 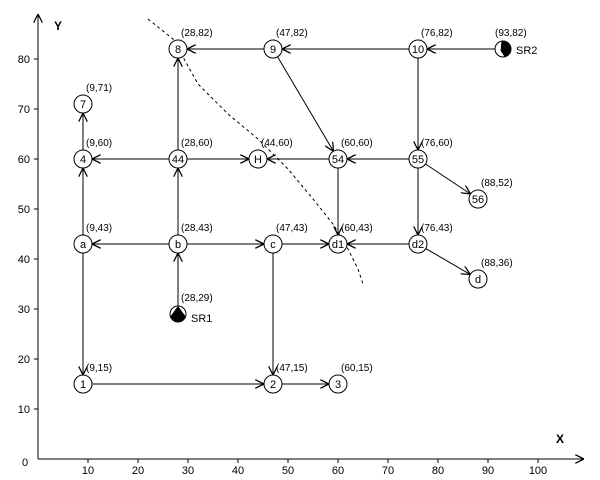 What do you see at coordinates (191, 309) in the screenshot?
I see `source-sr1: (28,29) SR1` at bounding box center [191, 309].